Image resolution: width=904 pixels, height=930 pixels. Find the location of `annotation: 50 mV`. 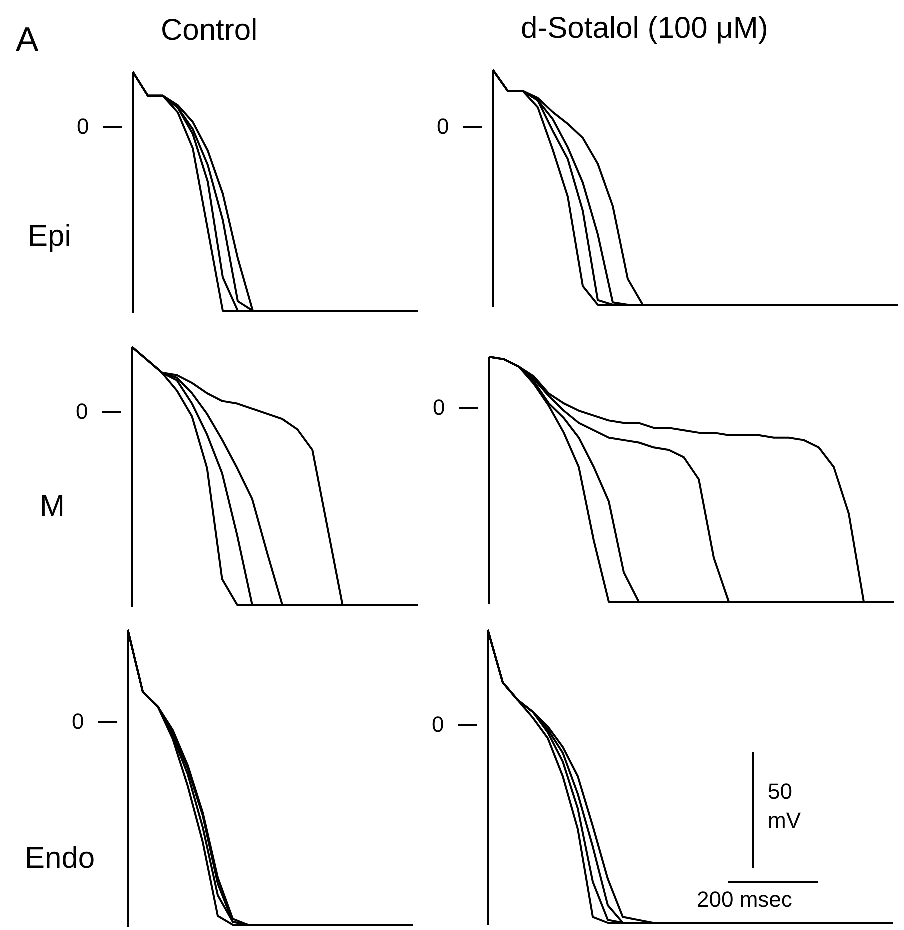

annotation: 50 mV is located at coordinates (785, 806).